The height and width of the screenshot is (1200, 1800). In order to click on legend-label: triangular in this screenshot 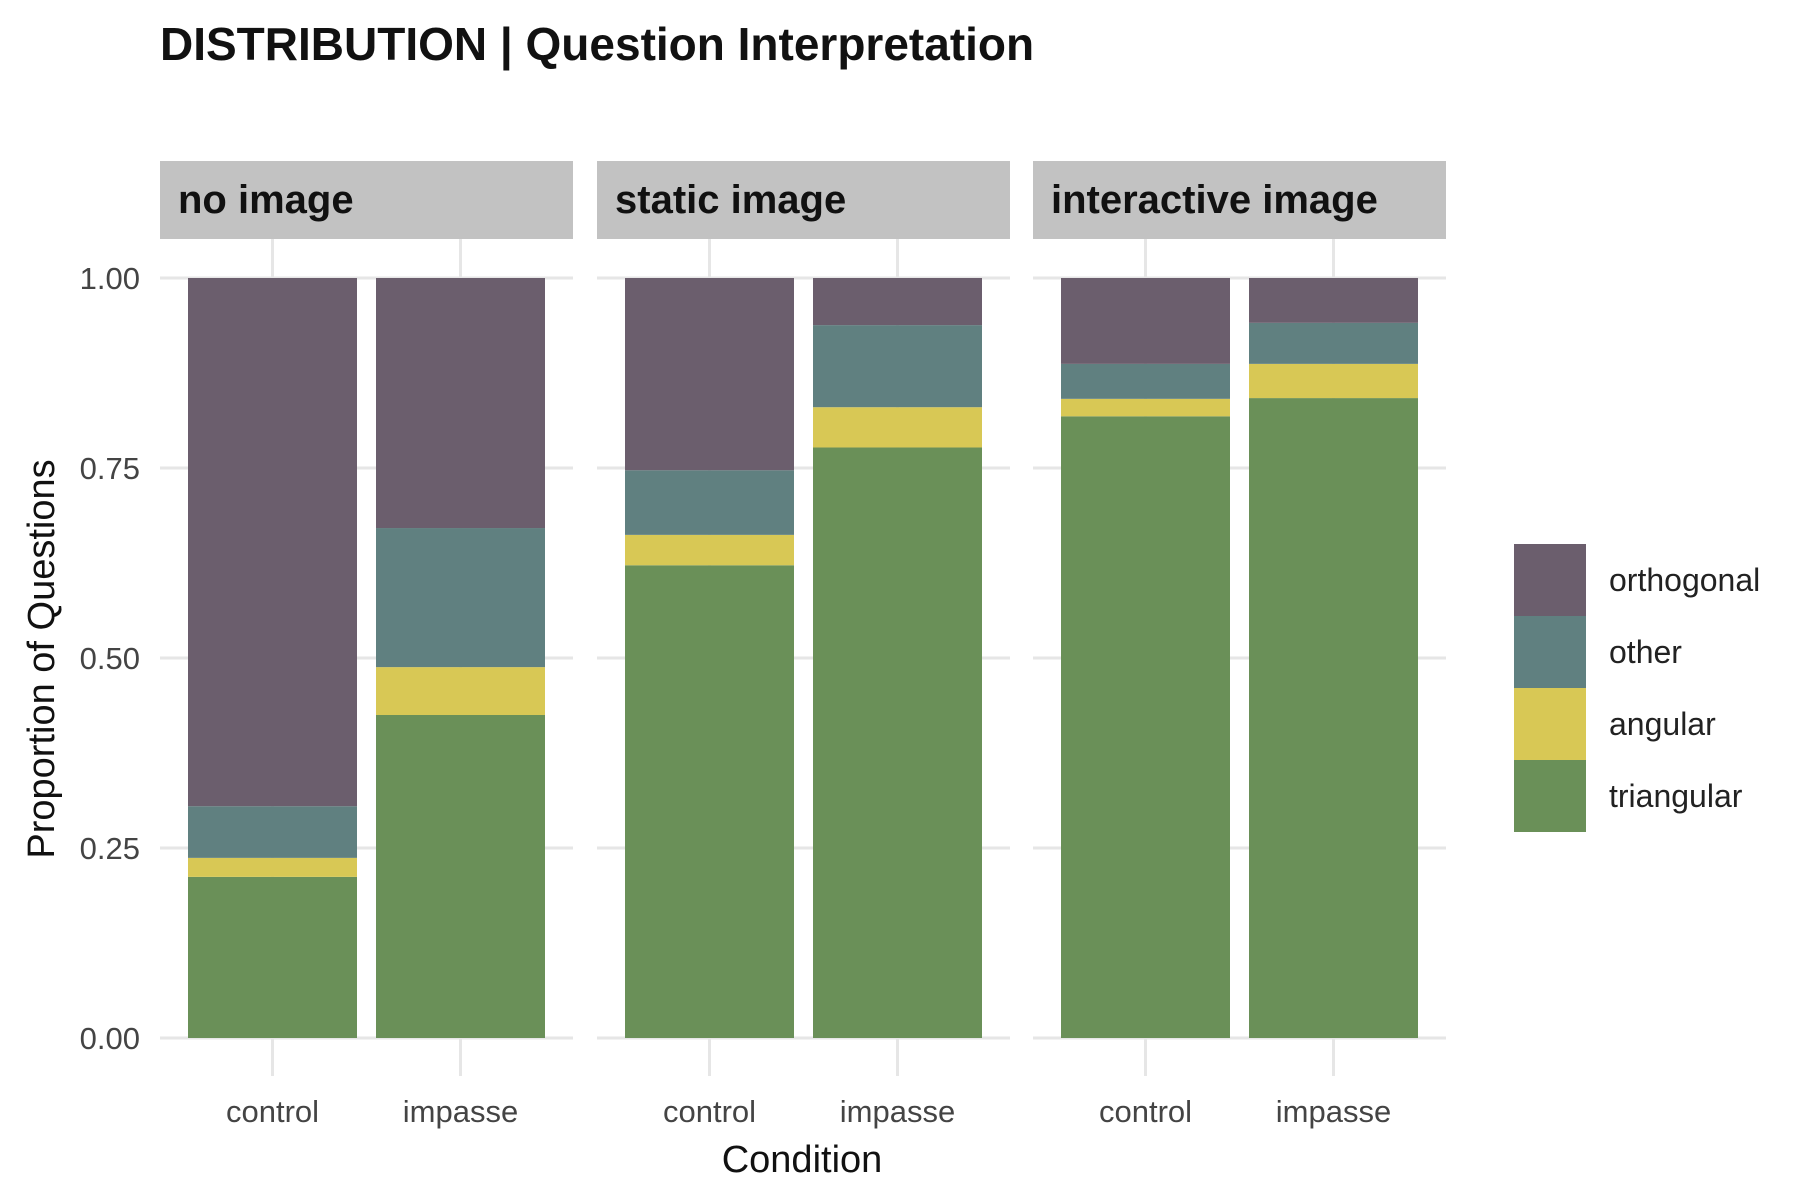, I will do `click(1676, 796)`.